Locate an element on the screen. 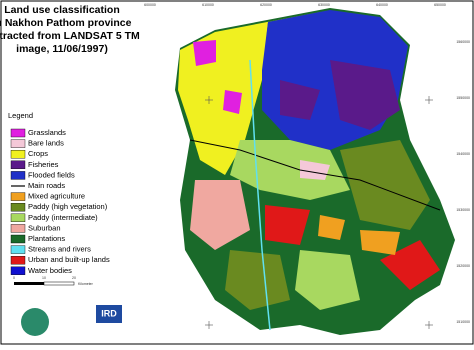 The image size is (474, 350). legend-label: Bare lands is located at coordinates (46, 143).